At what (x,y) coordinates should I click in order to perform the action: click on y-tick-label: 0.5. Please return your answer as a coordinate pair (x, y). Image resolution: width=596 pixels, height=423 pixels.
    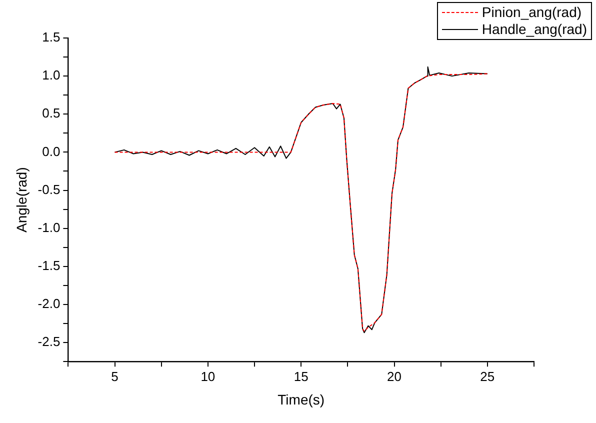
    Looking at the image, I should click on (51, 113).